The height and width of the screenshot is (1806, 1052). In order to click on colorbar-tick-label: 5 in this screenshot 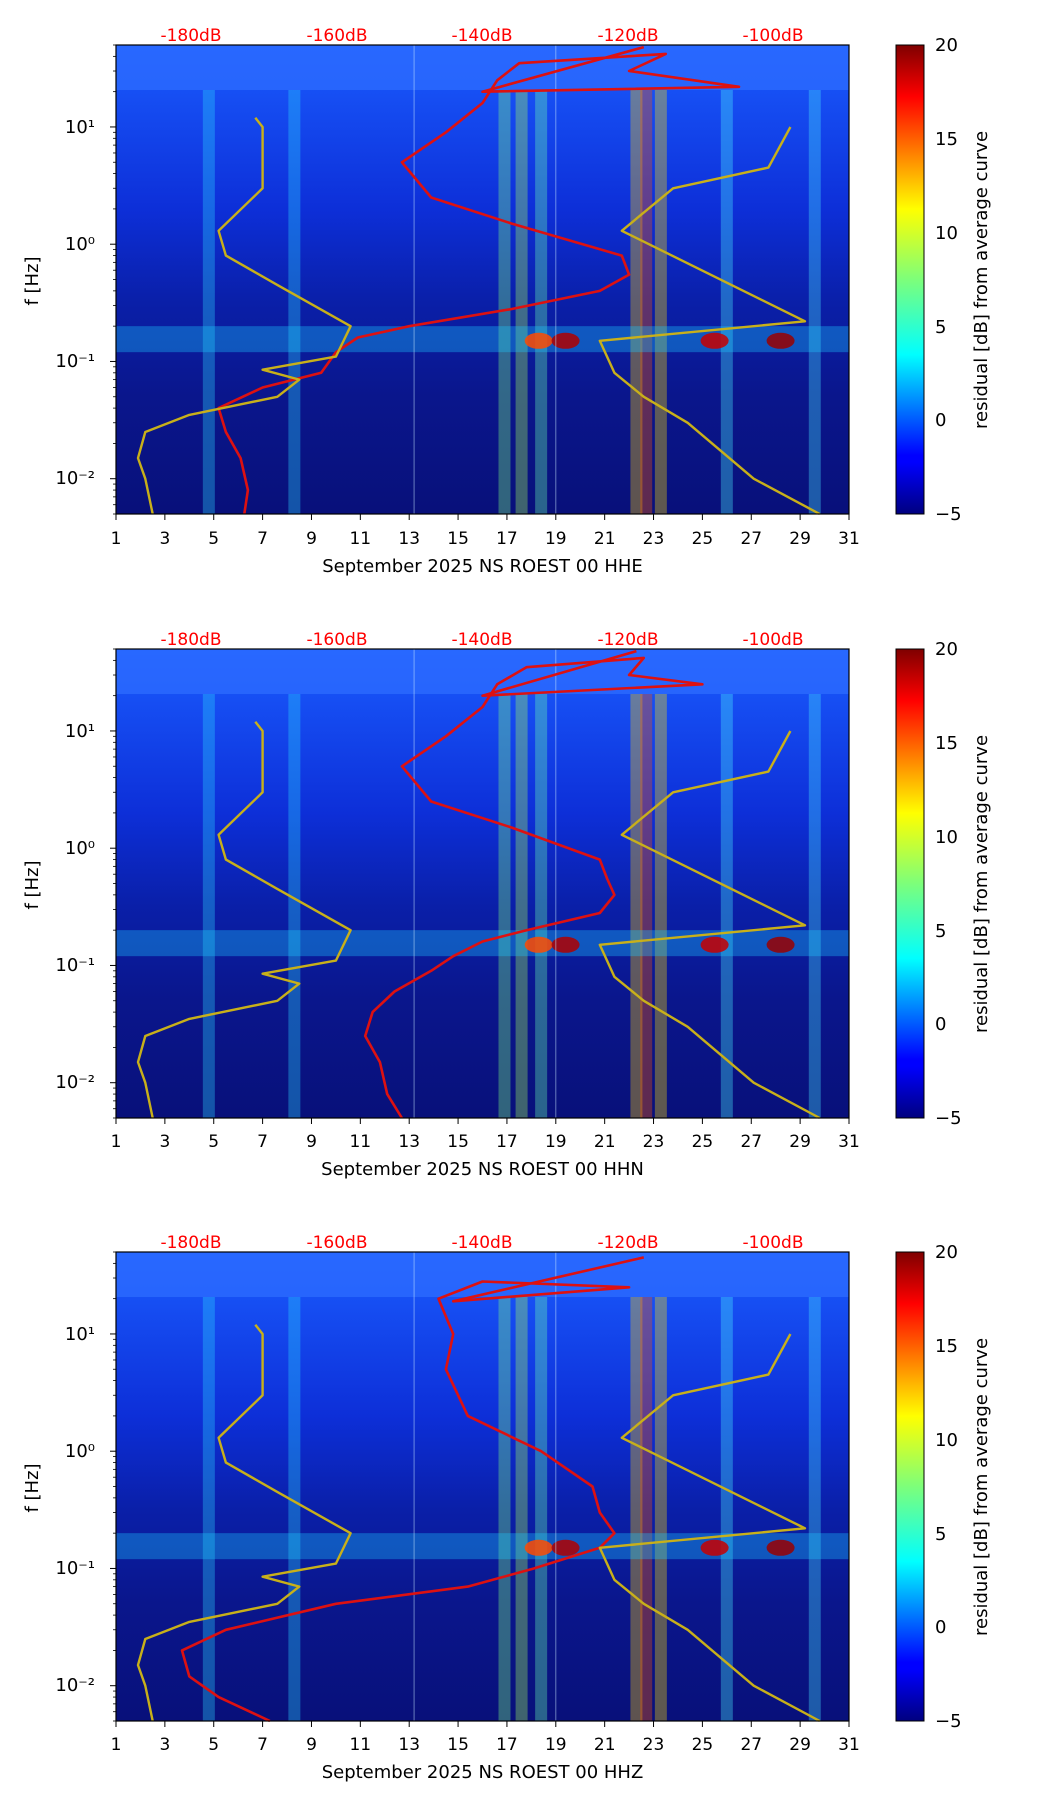, I will do `click(940, 327)`.